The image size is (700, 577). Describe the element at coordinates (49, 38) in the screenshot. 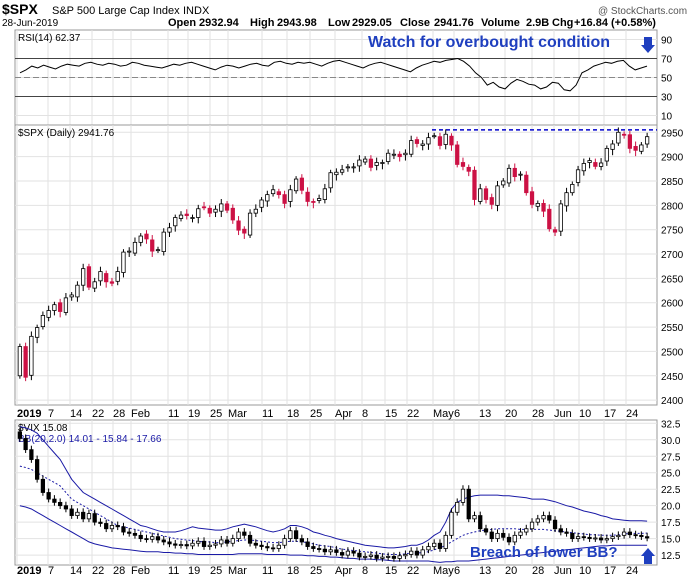

I see `rsi-title: RSI(14) 62.37` at that location.